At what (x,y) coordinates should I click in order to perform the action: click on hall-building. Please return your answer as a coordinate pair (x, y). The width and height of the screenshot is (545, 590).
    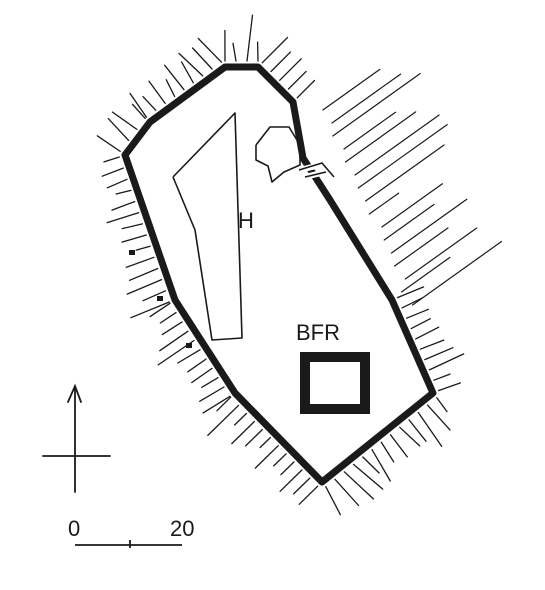
    Looking at the image, I should click on (207, 226).